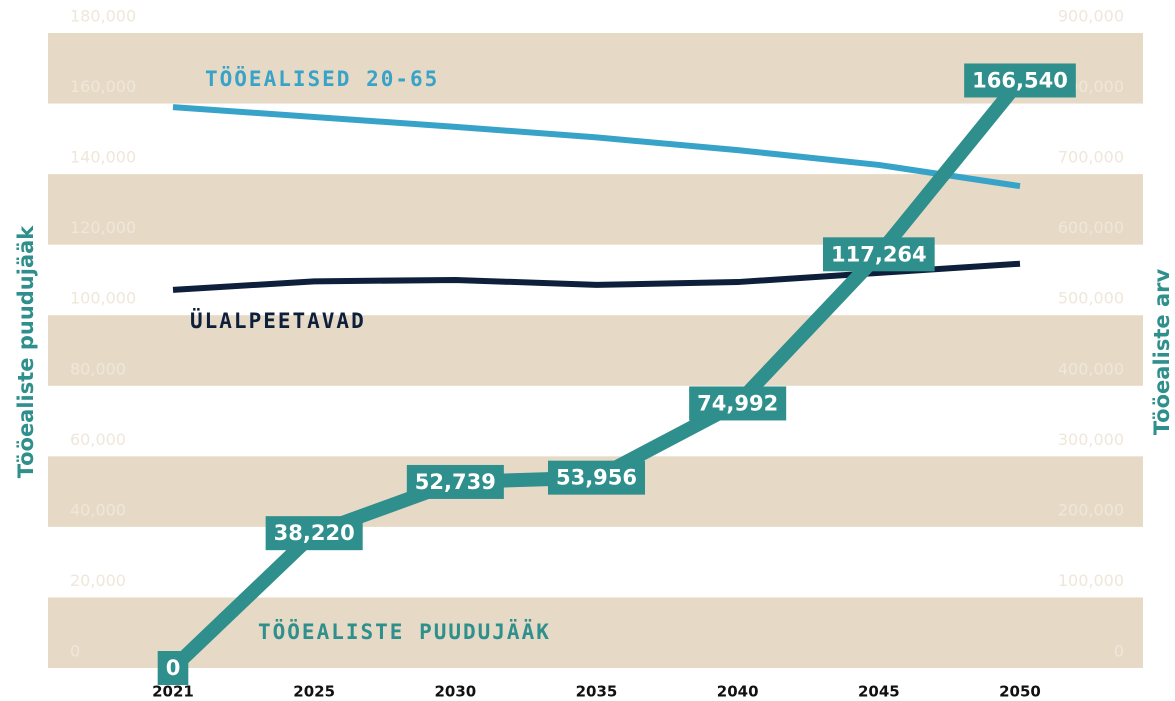 Image resolution: width=1175 pixels, height=701 pixels. What do you see at coordinates (103, 16) in the screenshot?
I see `y-tick-label: 180,000` at bounding box center [103, 16].